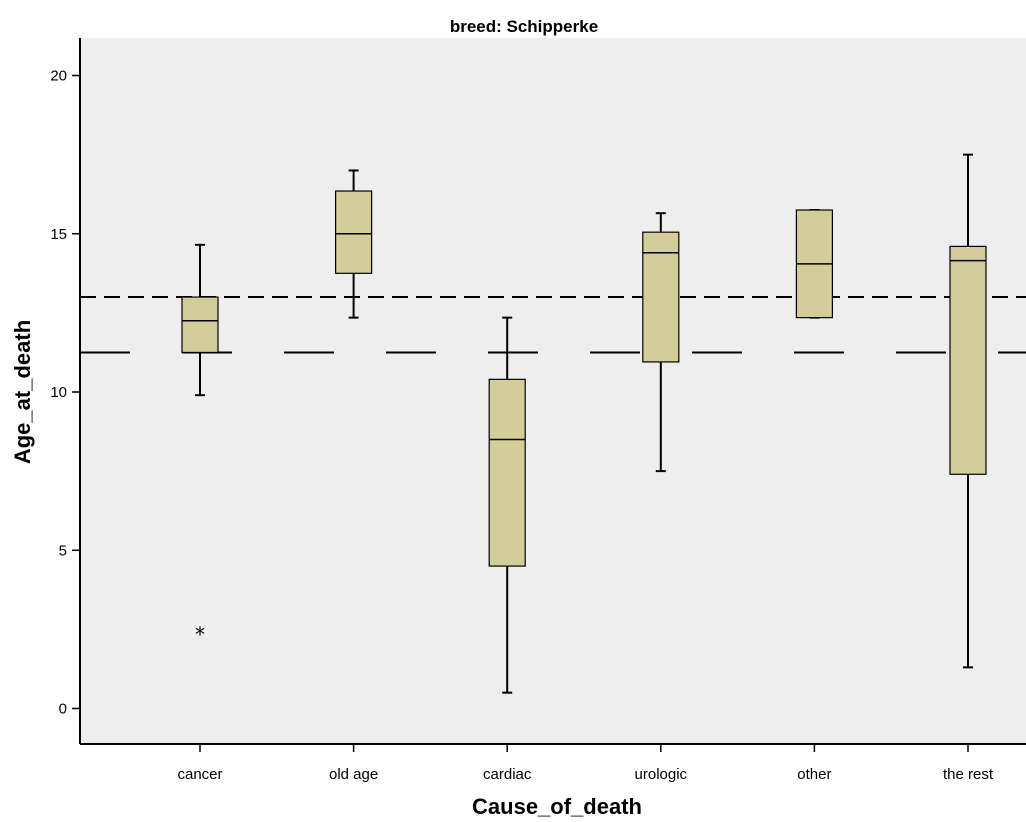  What do you see at coordinates (353, 774) in the screenshot?
I see `x-tick-label: old age` at bounding box center [353, 774].